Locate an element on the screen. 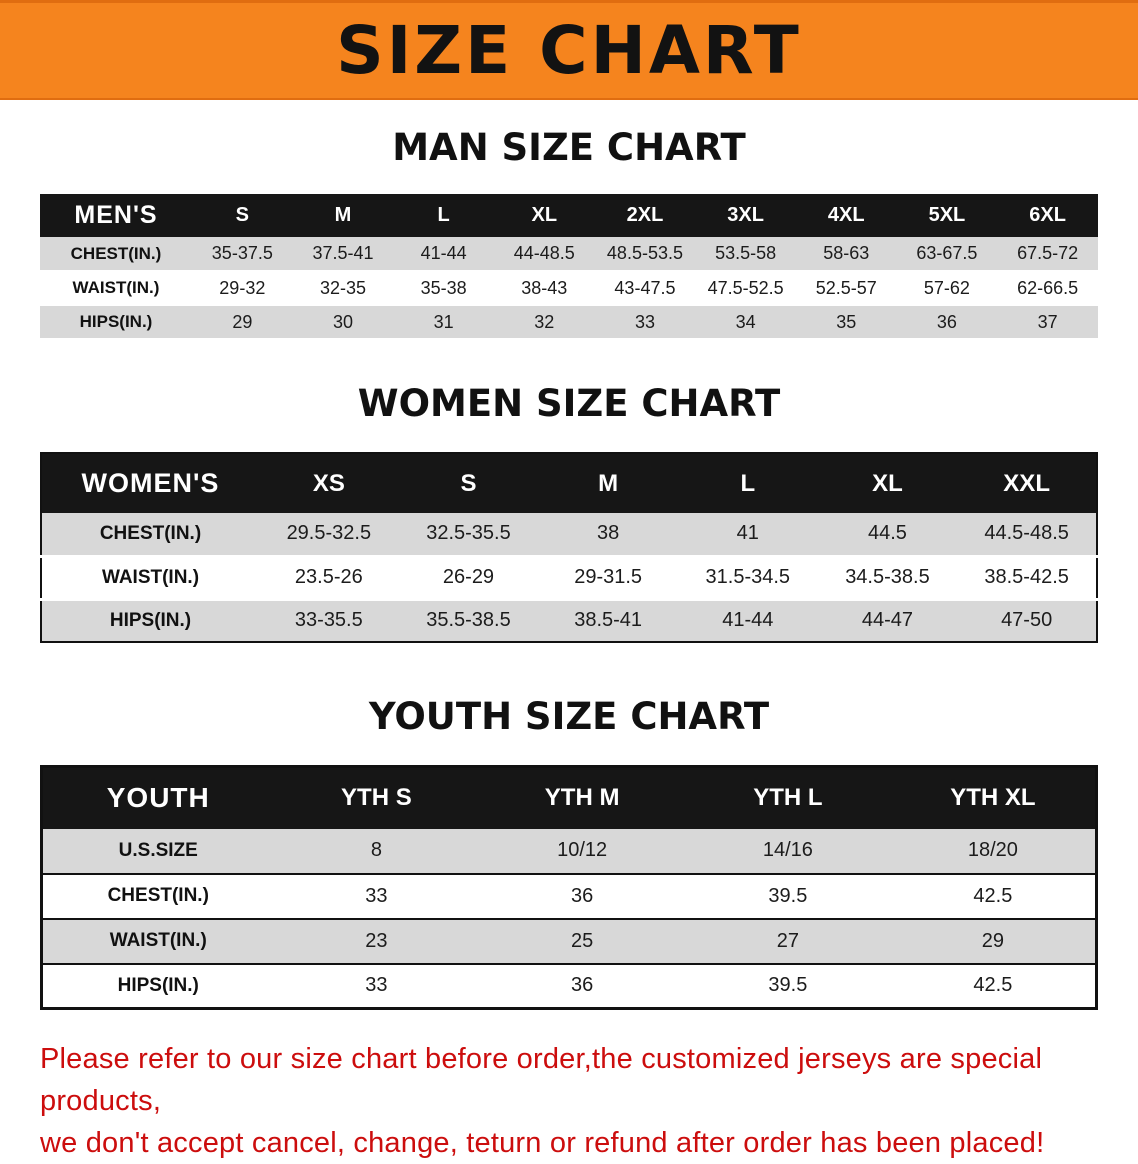 The image size is (1138, 1164). size-value-cell: 38-43 is located at coordinates (544, 288).